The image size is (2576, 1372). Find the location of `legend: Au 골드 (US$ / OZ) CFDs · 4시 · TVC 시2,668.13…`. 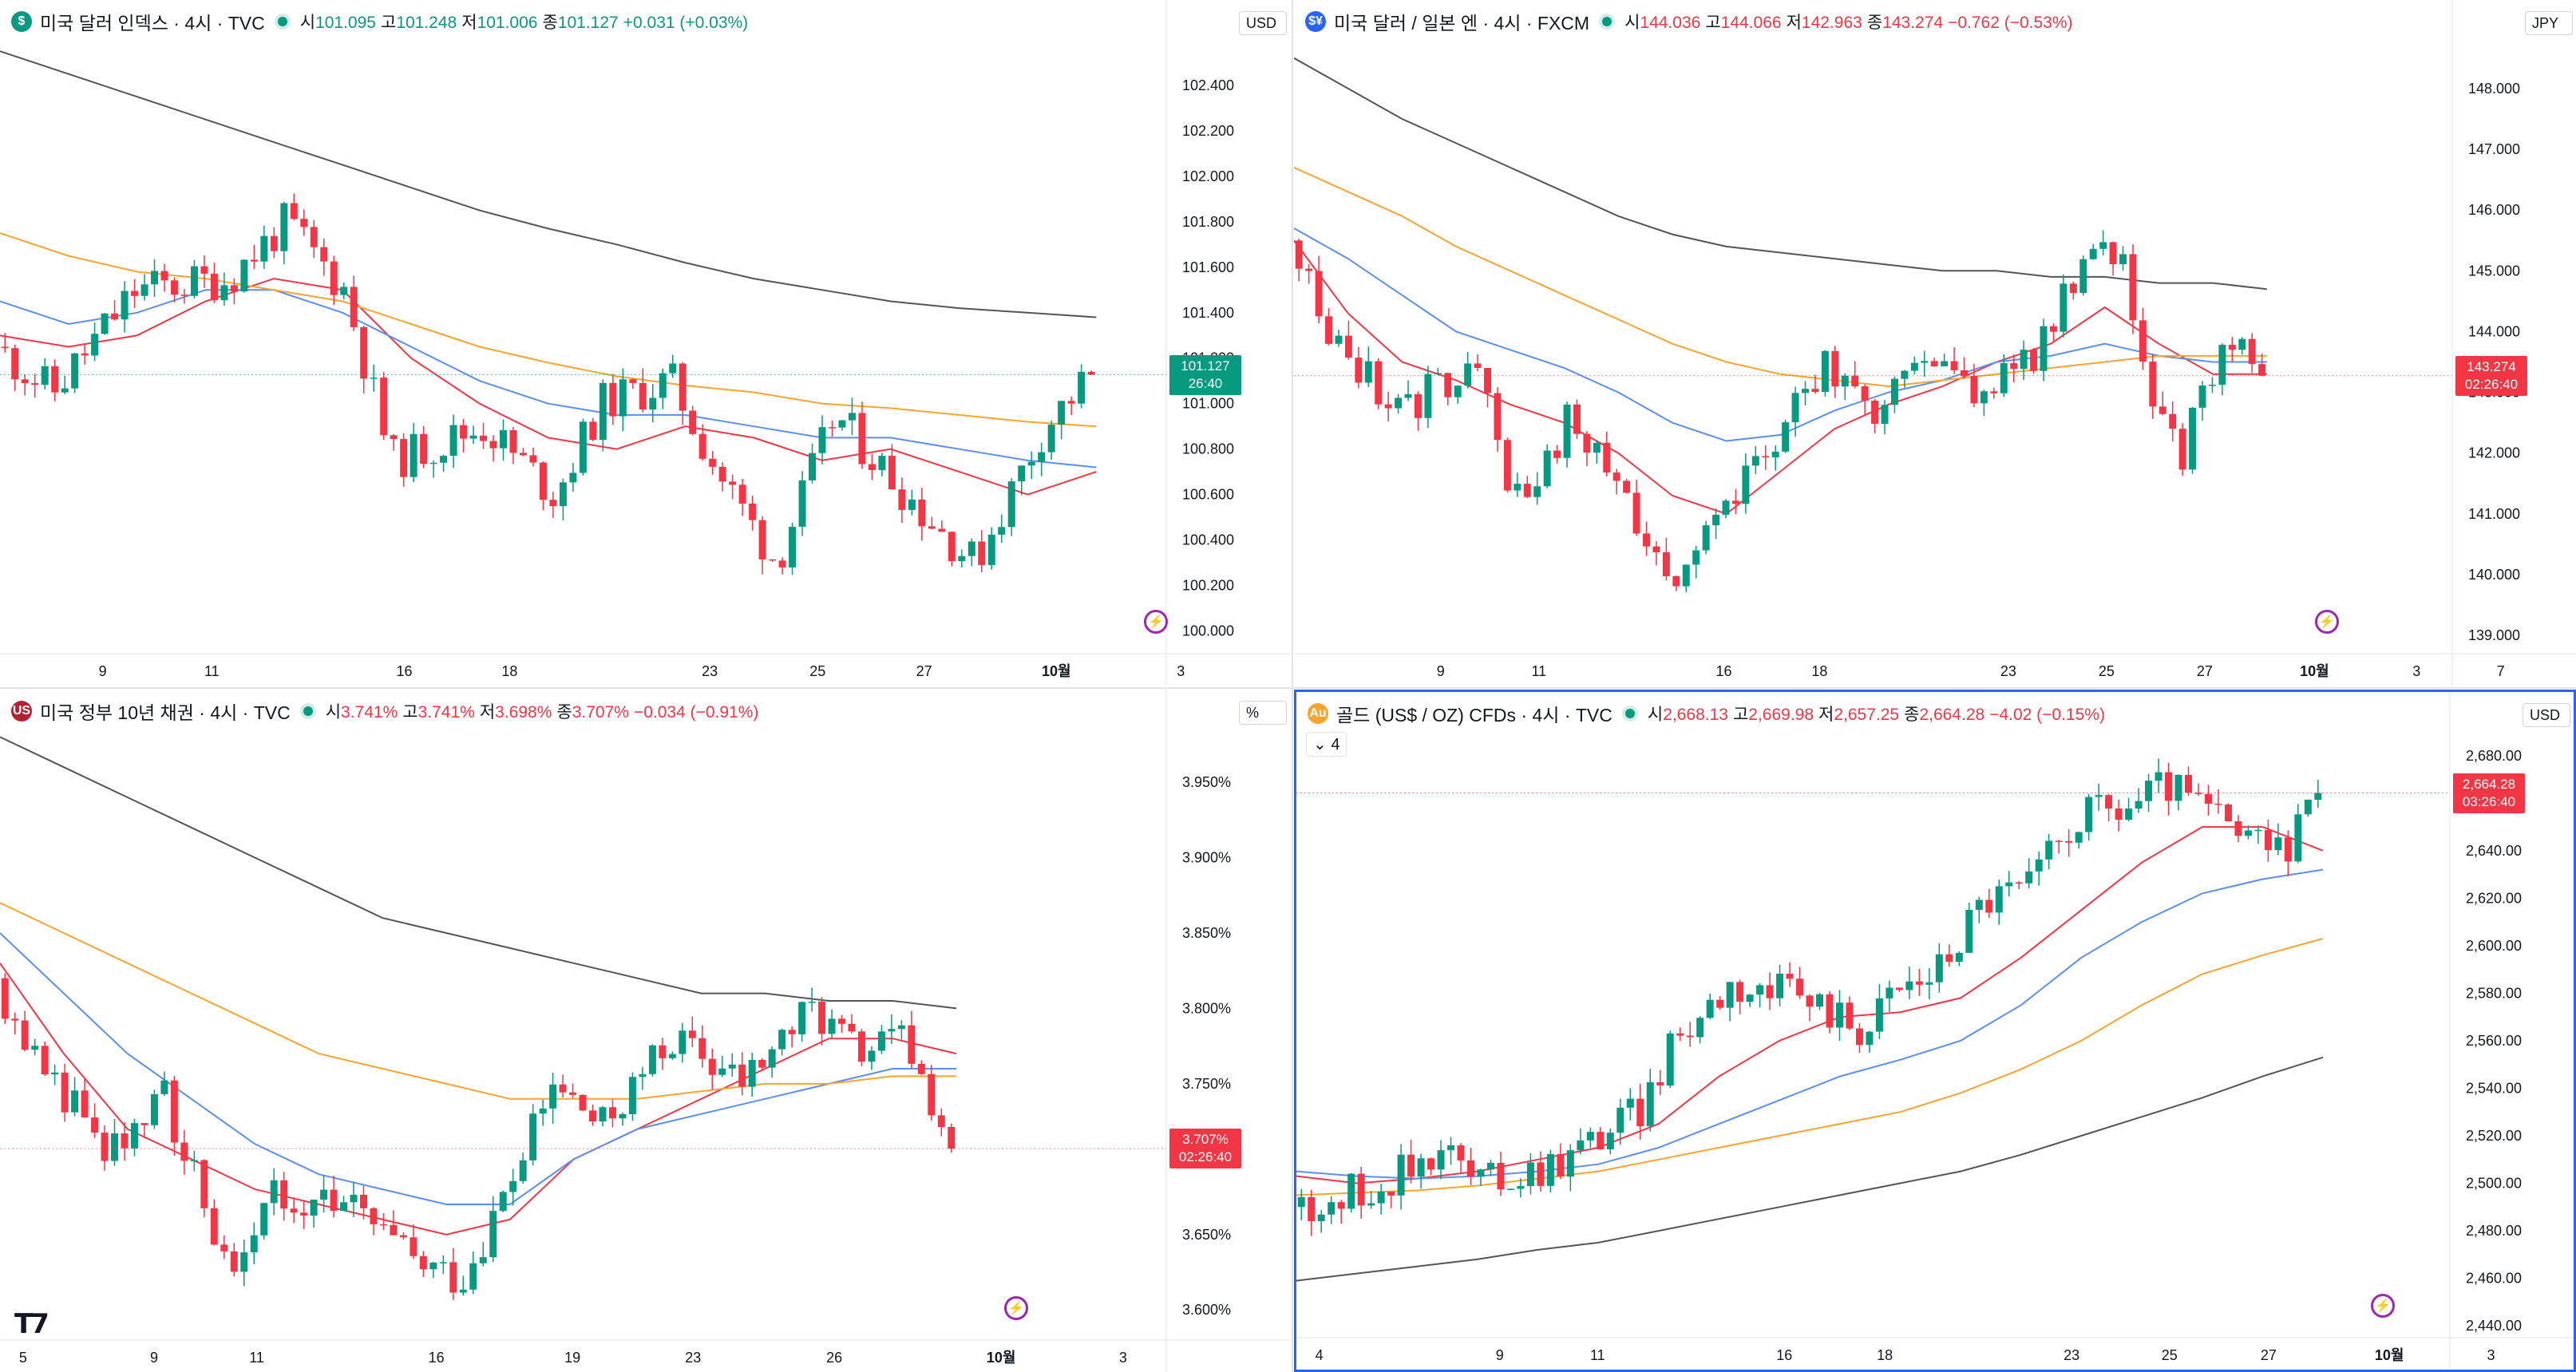

legend: Au 골드 (US$ / OZ) CFDs · 4시 · TVC 시2,668.13… is located at coordinates (1709, 713).